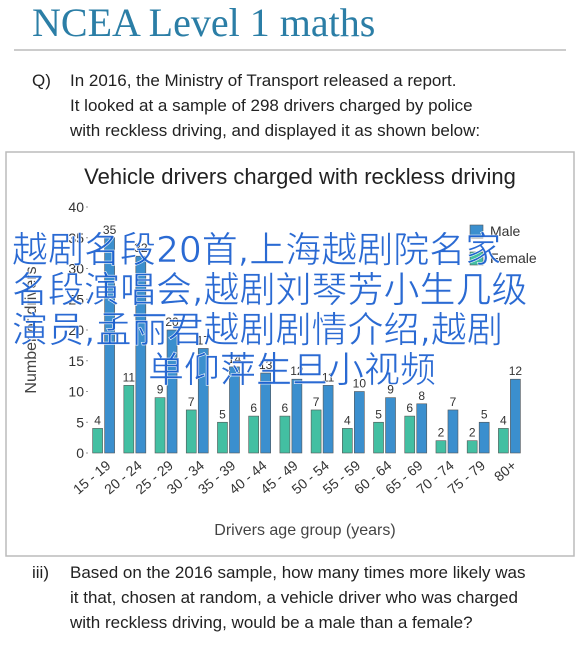 The width and height of the screenshot is (580, 656). What do you see at coordinates (269, 290) in the screenshot?
I see `watermark-text: 名段演唱会,越剧刘琴芳小生几级` at bounding box center [269, 290].